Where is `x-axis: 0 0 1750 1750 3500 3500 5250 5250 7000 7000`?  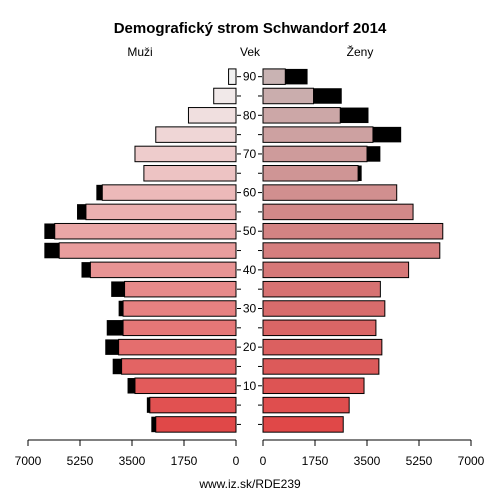
x-axis: 0 0 1750 1750 3500 3500 5250 5250 7000 7000 is located at coordinates (250, 453).